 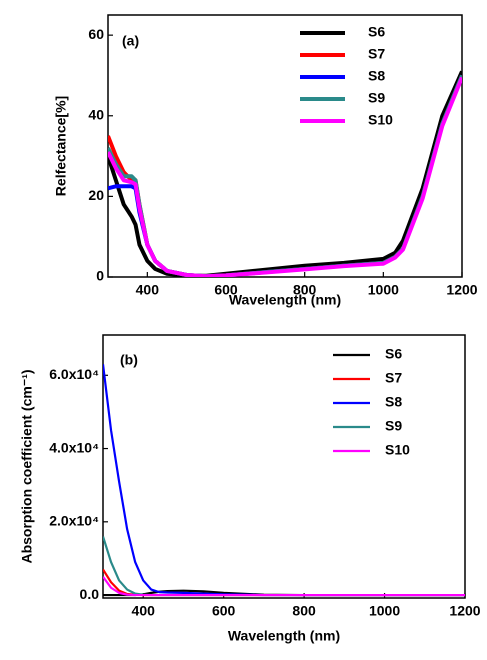 What do you see at coordinates (96, 114) in the screenshot?
I see `y-tick-label: 40` at bounding box center [96, 114].